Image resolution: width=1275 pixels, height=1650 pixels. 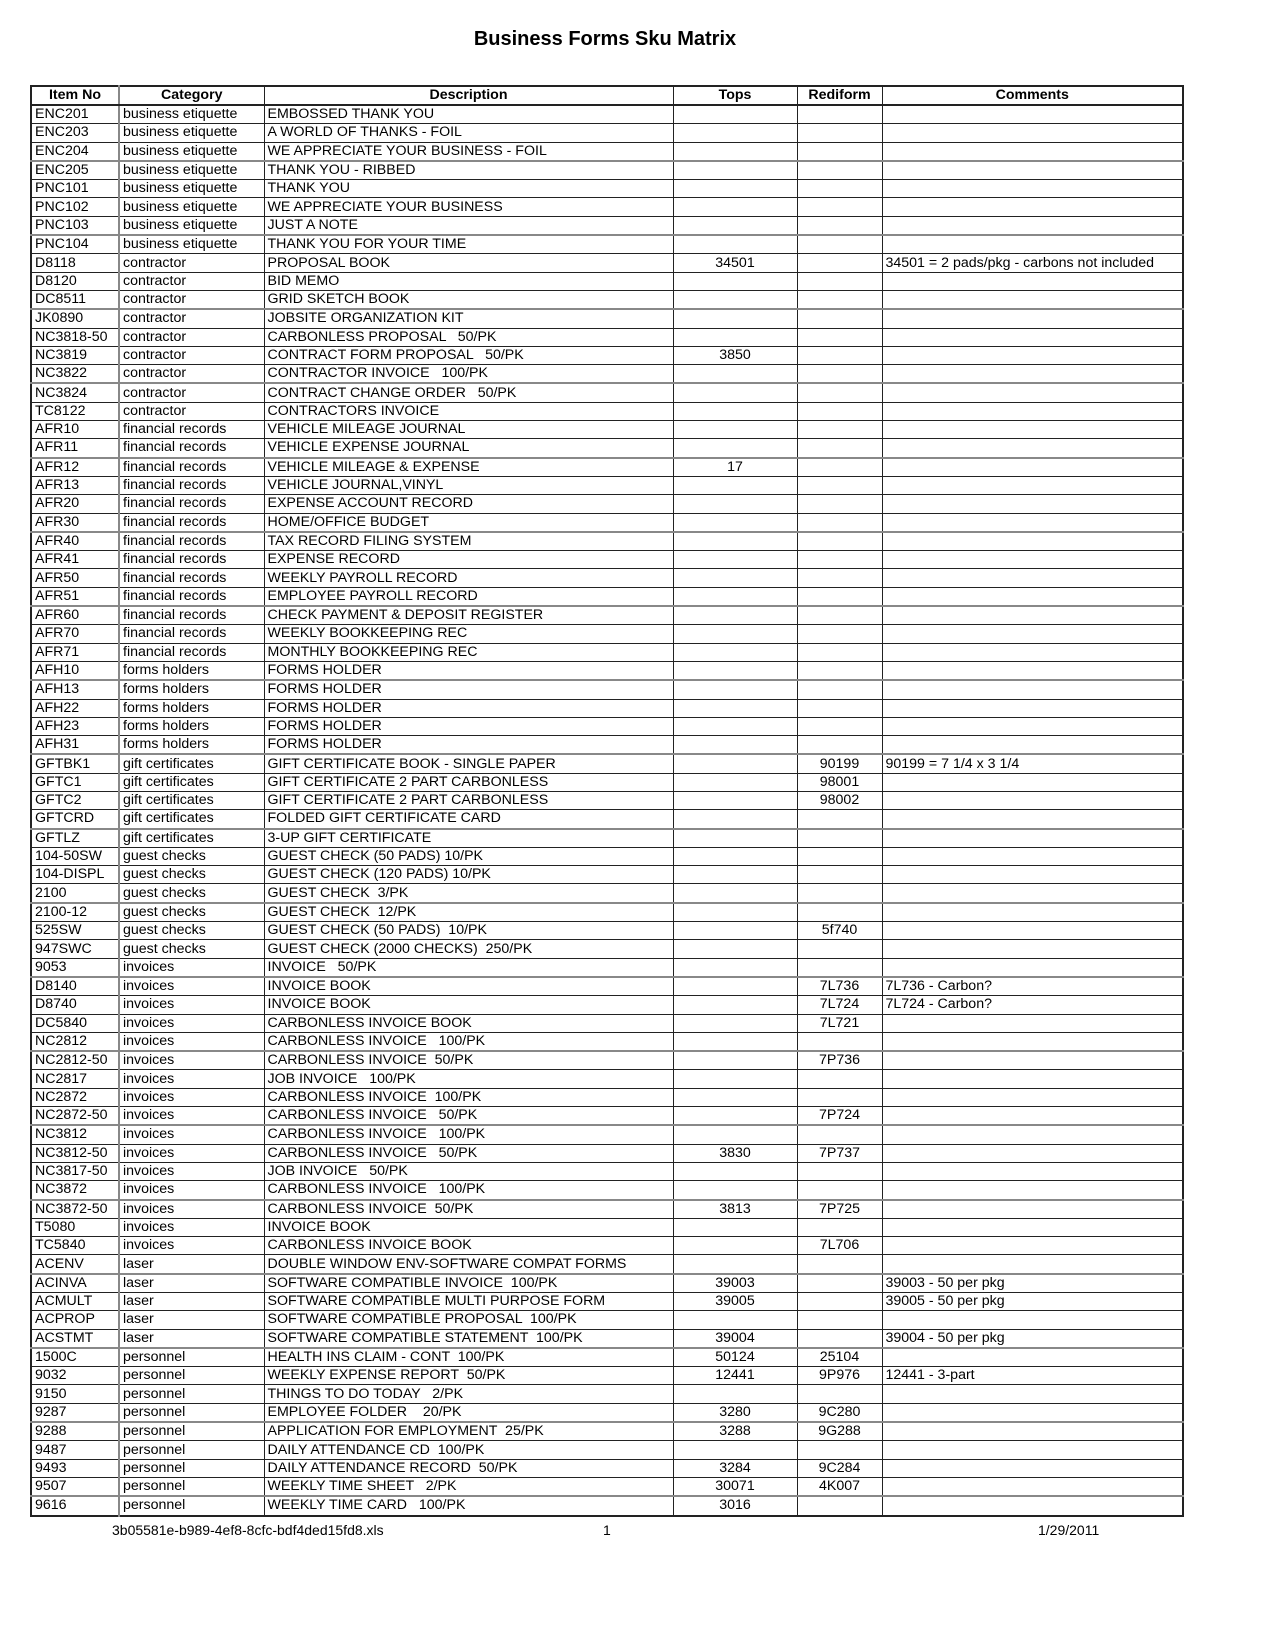 I want to click on table-row: PNC103 business etiquette JUST A NOTE, so click(x=607, y=225).